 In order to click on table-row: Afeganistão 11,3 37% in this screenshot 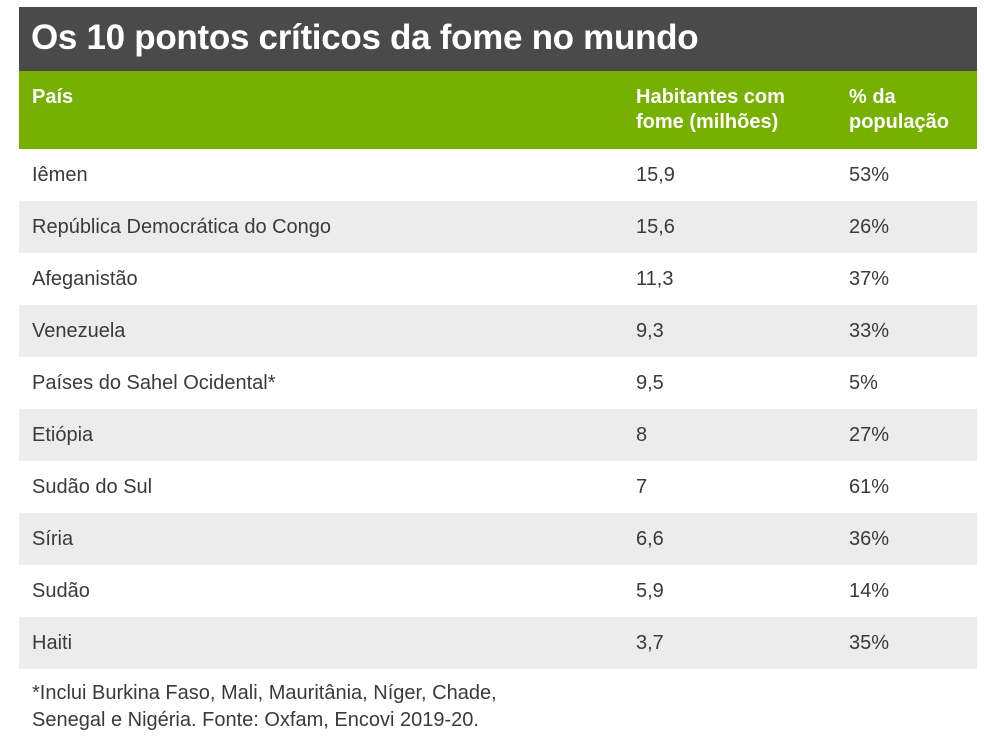, I will do `click(498, 279)`.